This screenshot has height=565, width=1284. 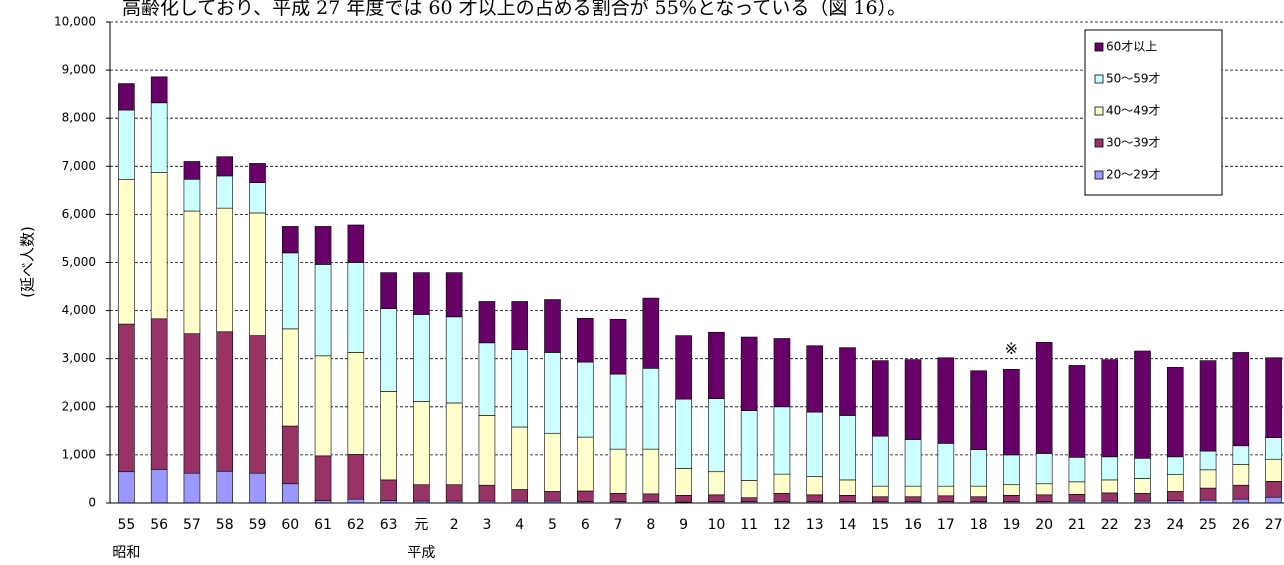 I want to click on x-tick-label: 60, so click(x=290, y=525).